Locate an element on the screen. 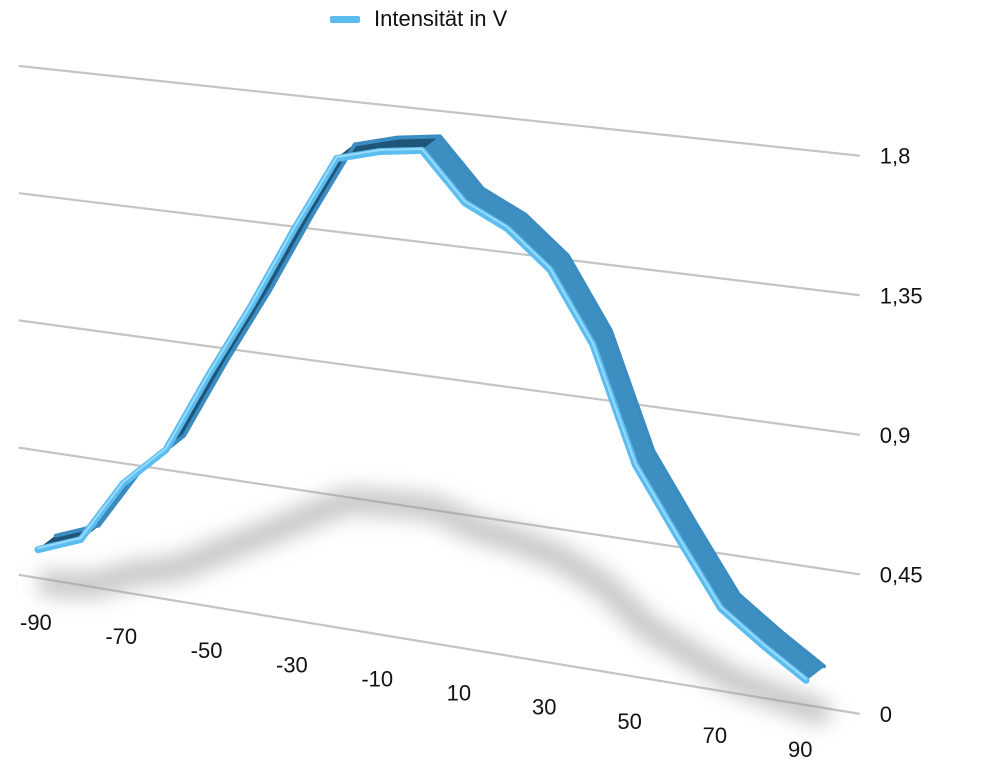 The image size is (993, 774). x-tick-label: 50 is located at coordinates (629, 721).